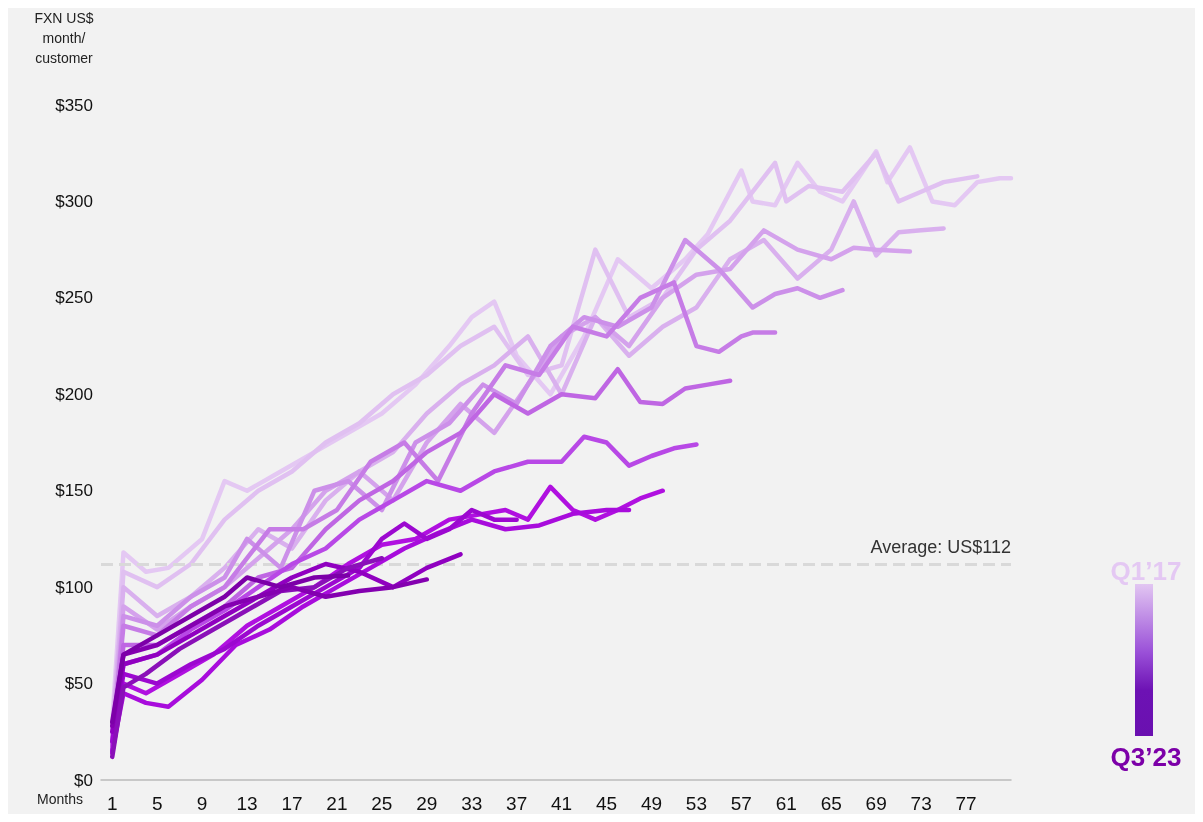 This screenshot has width=1203, height=822. Describe the element at coordinates (74, 491) in the screenshot. I see `y-tick-label: $150` at that location.